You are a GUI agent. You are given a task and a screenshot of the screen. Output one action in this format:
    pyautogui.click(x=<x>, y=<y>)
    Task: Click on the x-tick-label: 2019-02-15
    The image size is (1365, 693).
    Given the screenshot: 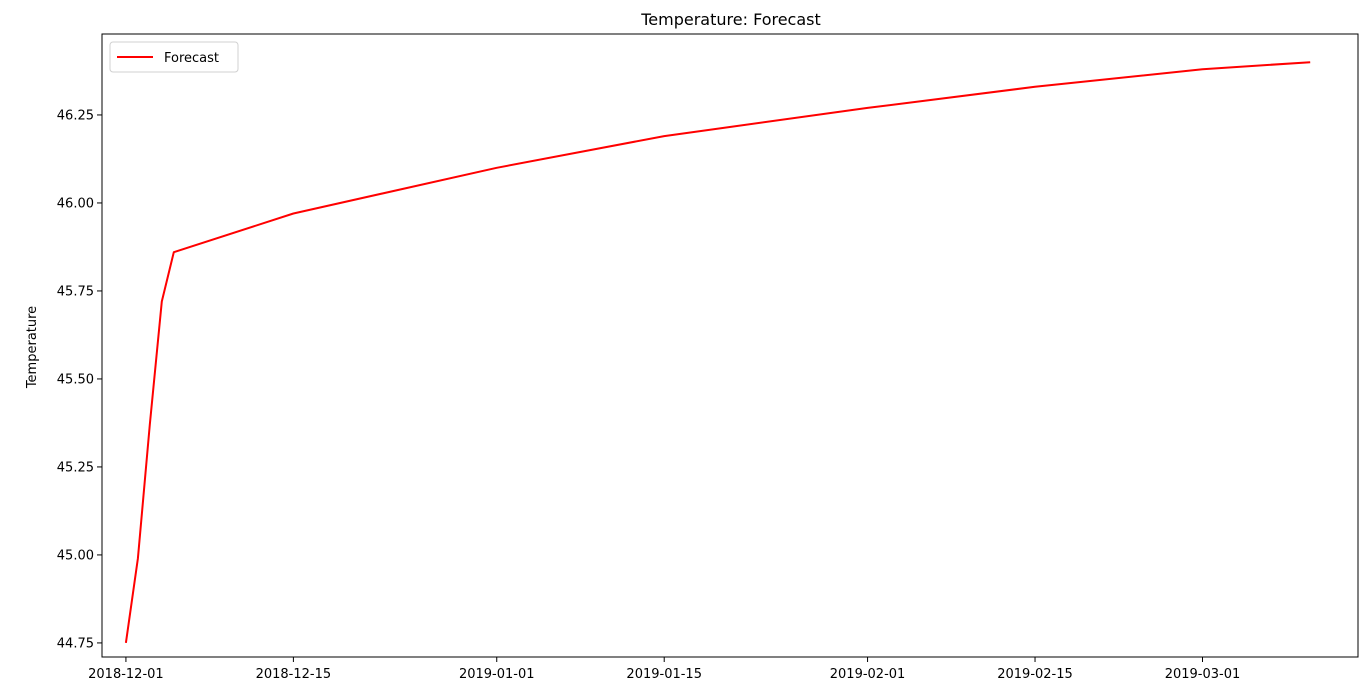 What is the action you would take?
    pyautogui.click(x=1035, y=674)
    